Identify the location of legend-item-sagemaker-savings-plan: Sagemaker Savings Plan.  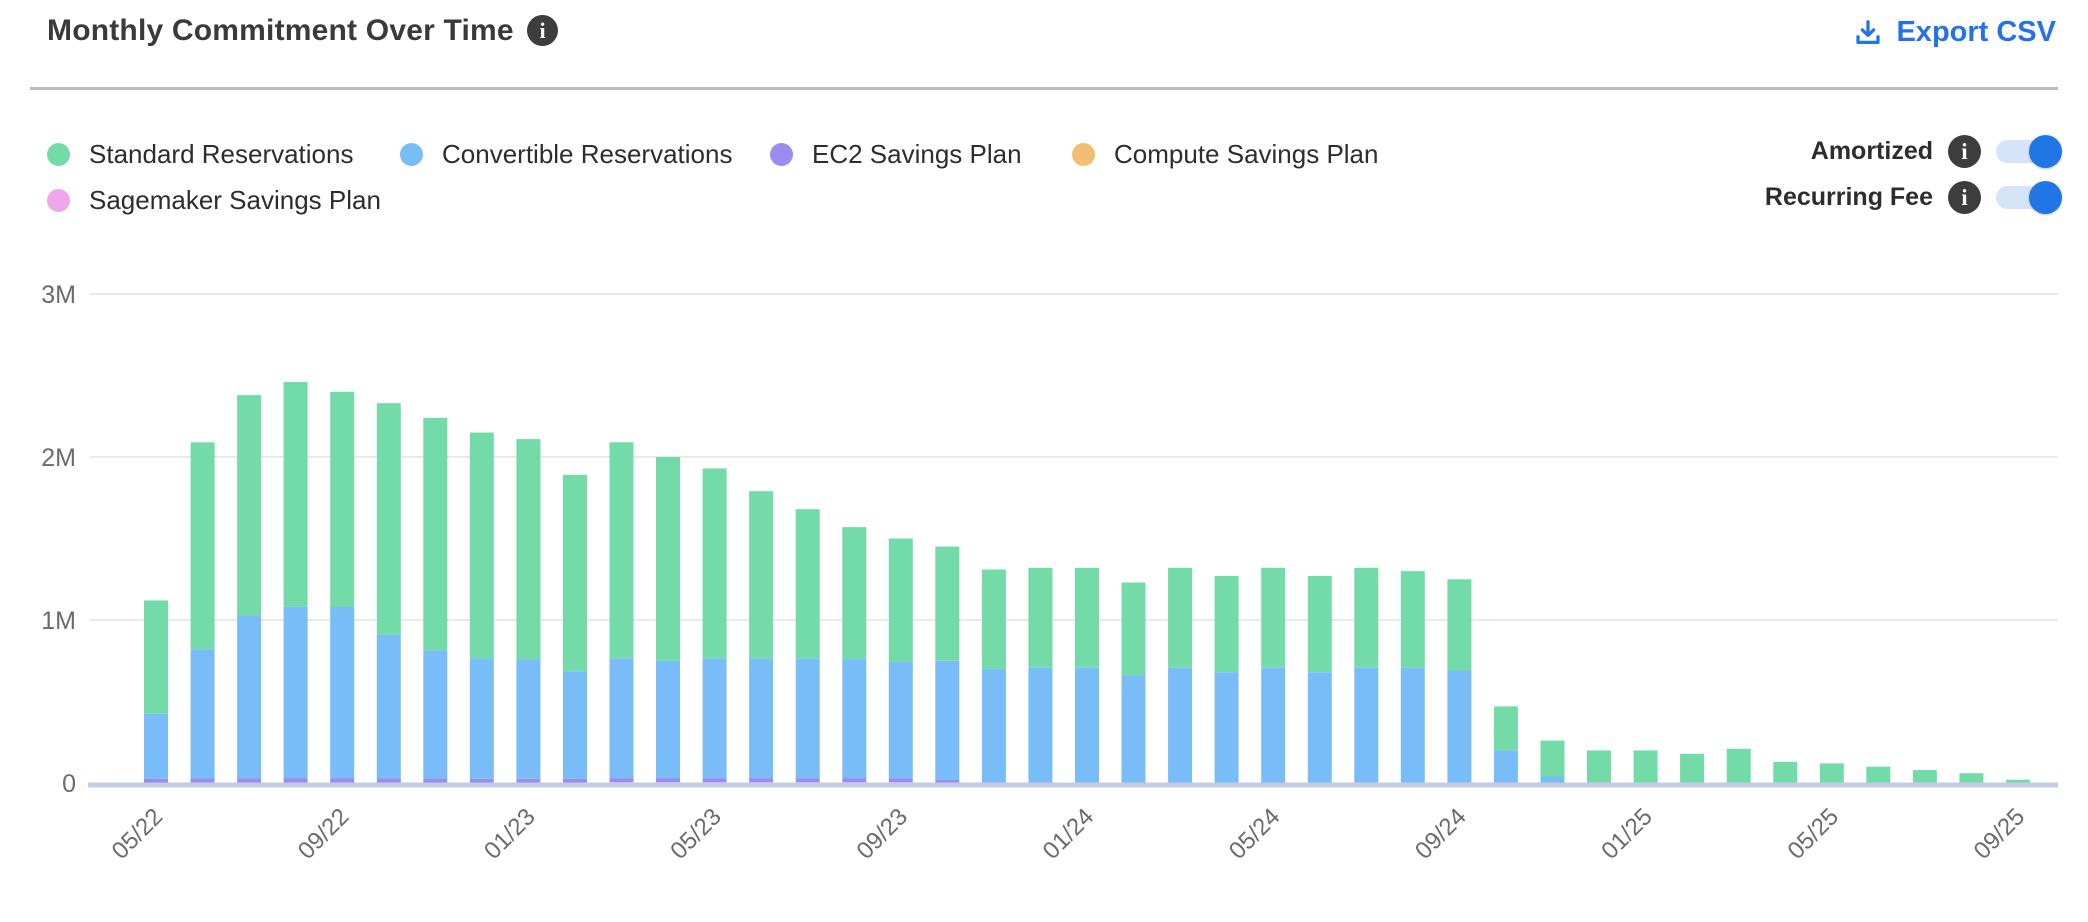
(214, 200).